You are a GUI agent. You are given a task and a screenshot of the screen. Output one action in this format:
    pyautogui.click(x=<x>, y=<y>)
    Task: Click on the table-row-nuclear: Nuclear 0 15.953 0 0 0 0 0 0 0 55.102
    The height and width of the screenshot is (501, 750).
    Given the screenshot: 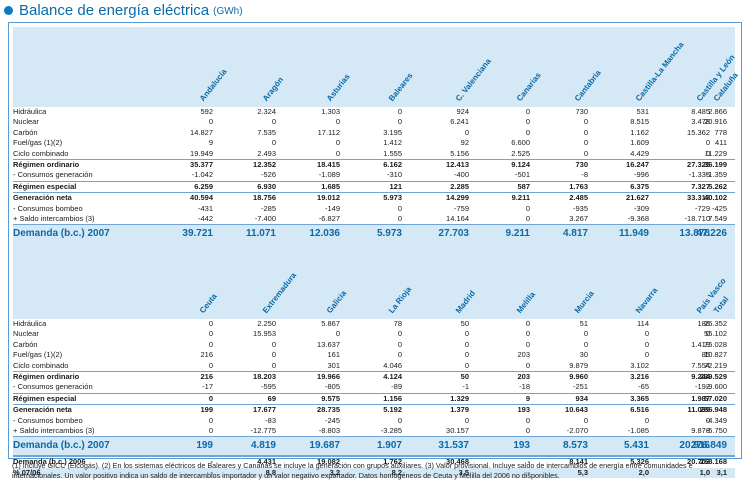 What is the action you would take?
    pyautogui.click(x=374, y=334)
    